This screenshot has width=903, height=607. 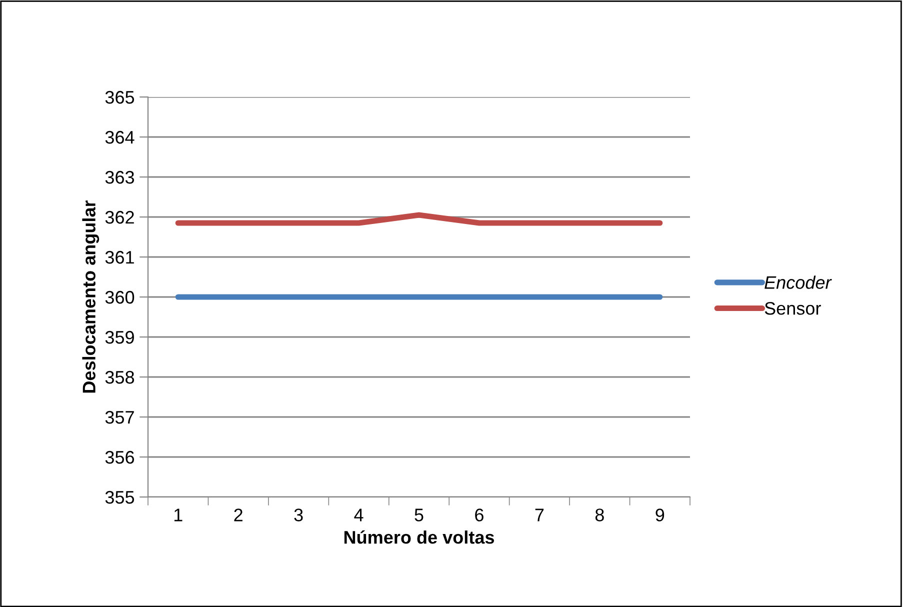 I want to click on y-tick-label: 365, so click(x=119, y=97).